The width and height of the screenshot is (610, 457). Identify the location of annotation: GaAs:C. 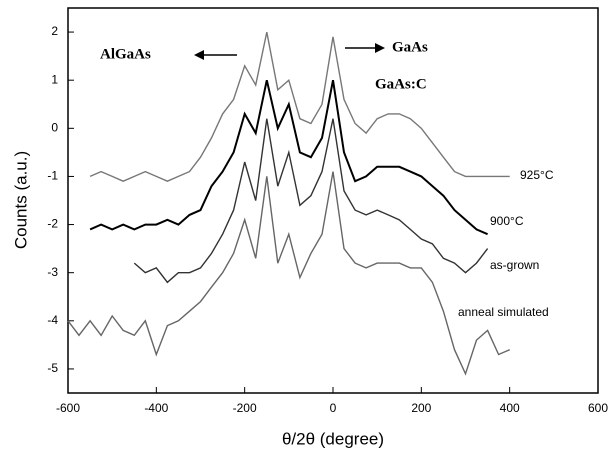
(401, 84).